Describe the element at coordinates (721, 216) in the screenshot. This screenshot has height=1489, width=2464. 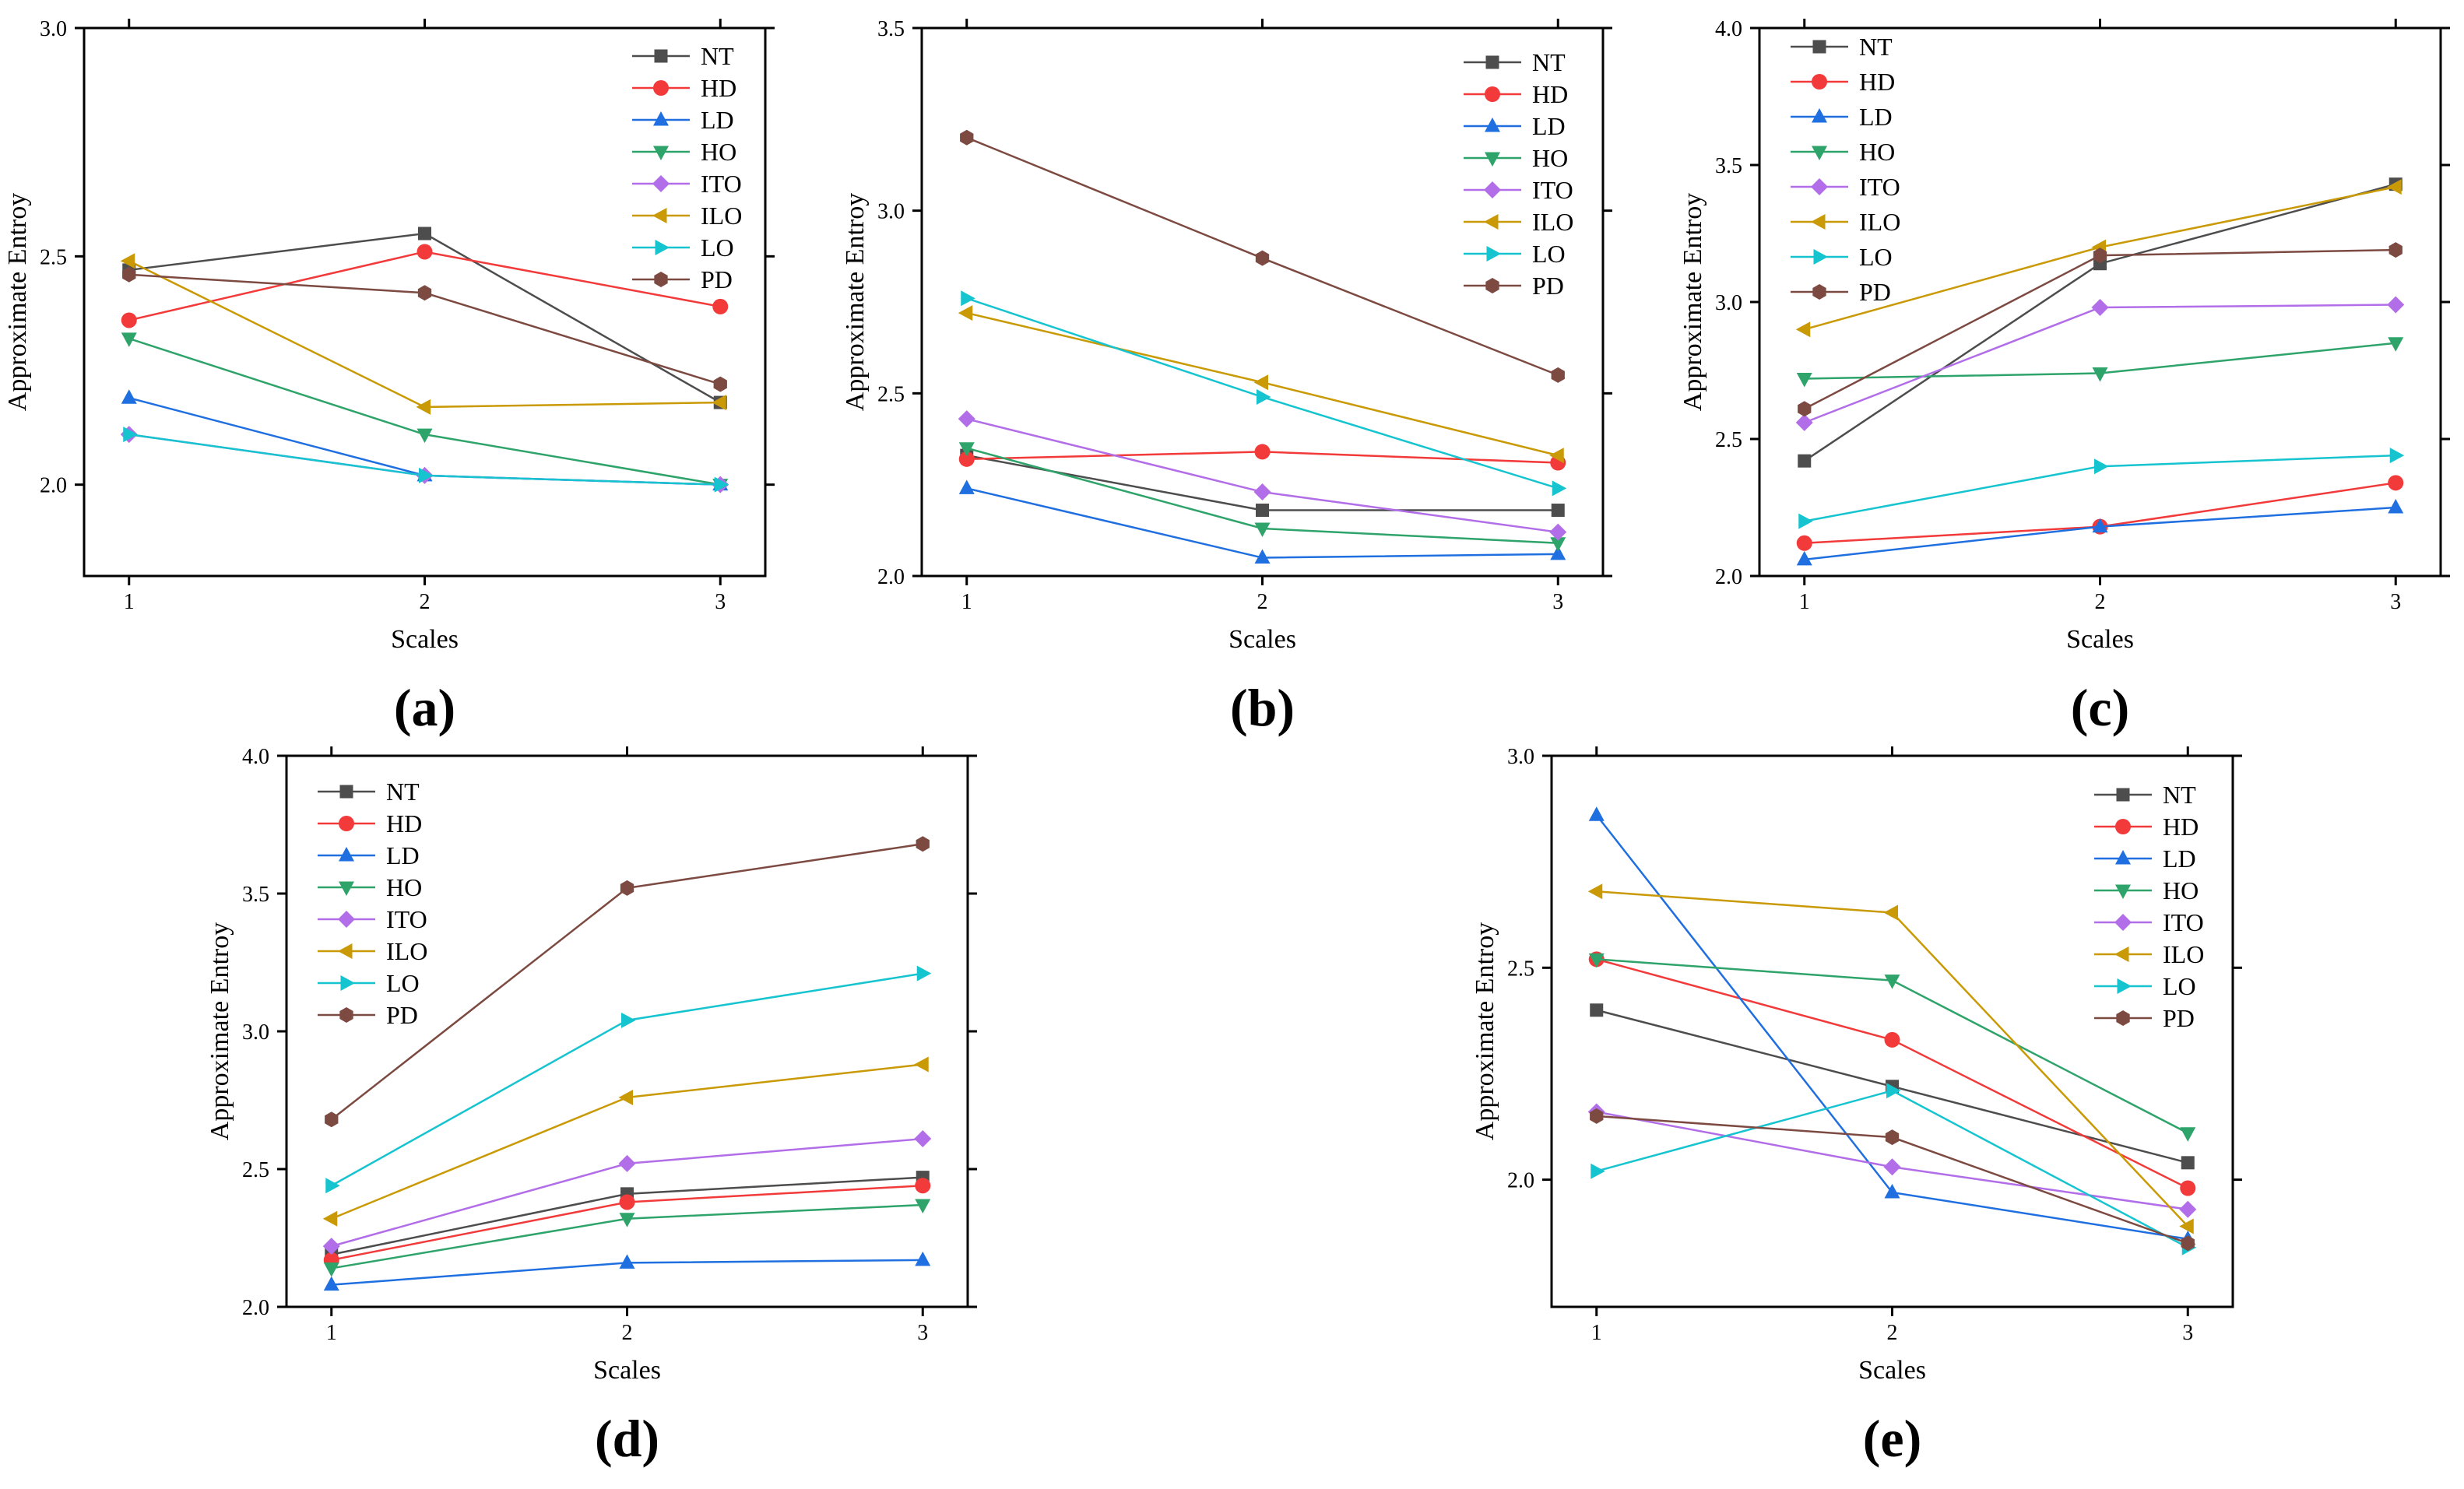
I see `legend-label: ILO` at that location.